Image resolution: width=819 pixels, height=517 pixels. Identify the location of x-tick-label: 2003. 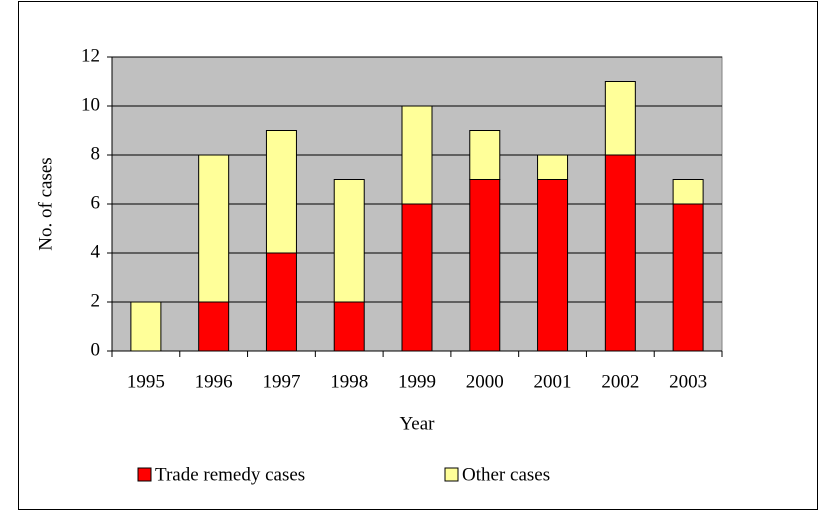
(688, 381).